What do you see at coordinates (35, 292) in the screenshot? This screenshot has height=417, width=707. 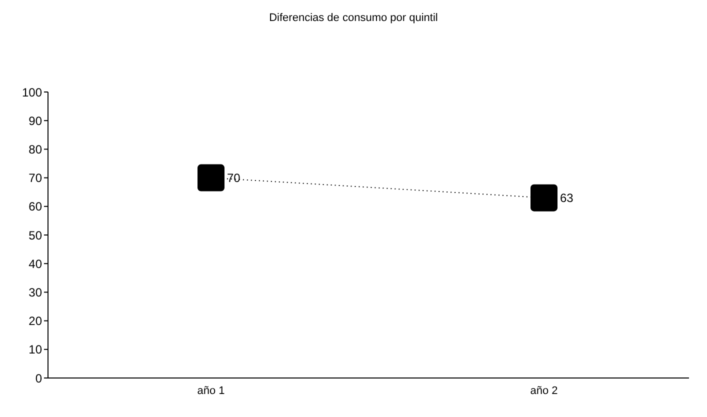 I see `y-tick-label: 30` at bounding box center [35, 292].